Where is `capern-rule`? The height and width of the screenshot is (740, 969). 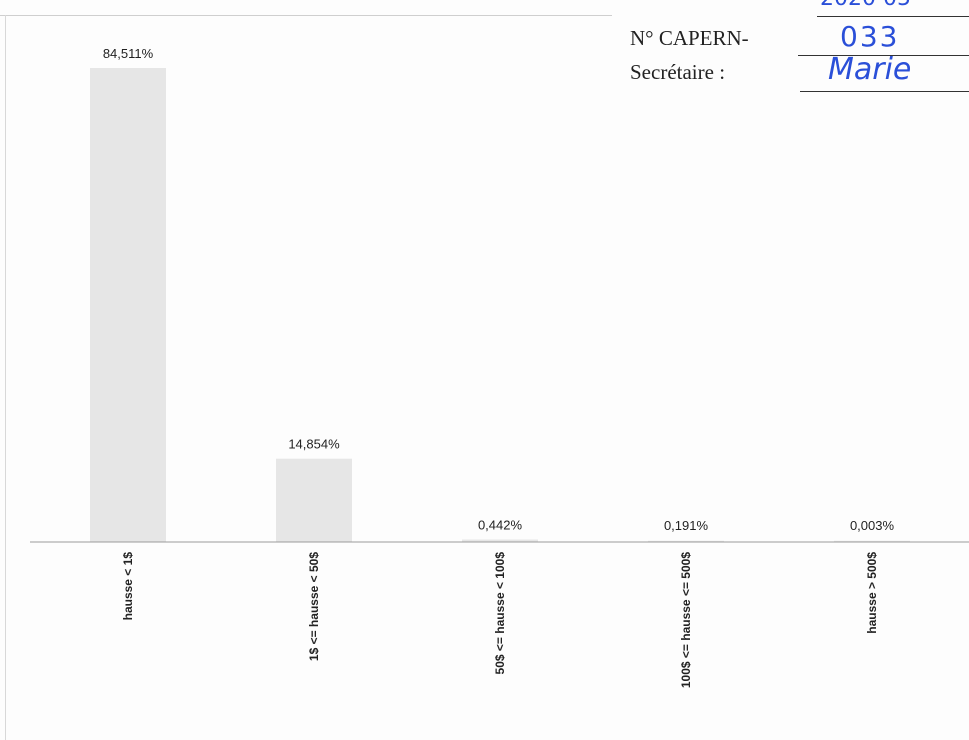 capern-rule is located at coordinates (883, 55).